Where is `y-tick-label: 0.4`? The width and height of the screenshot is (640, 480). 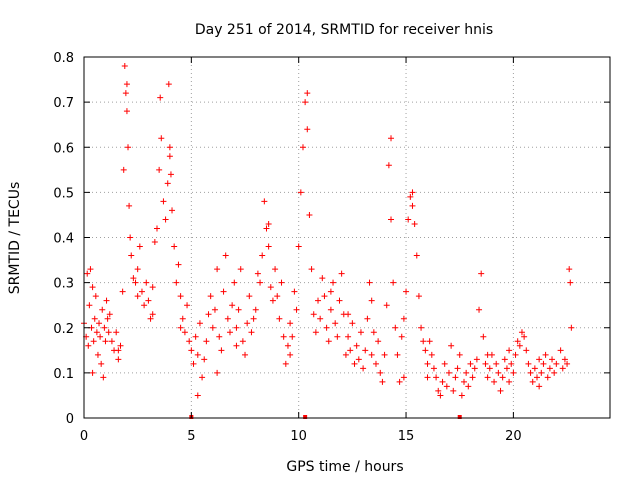
y-tick-label: 0.4 is located at coordinates (63, 239).